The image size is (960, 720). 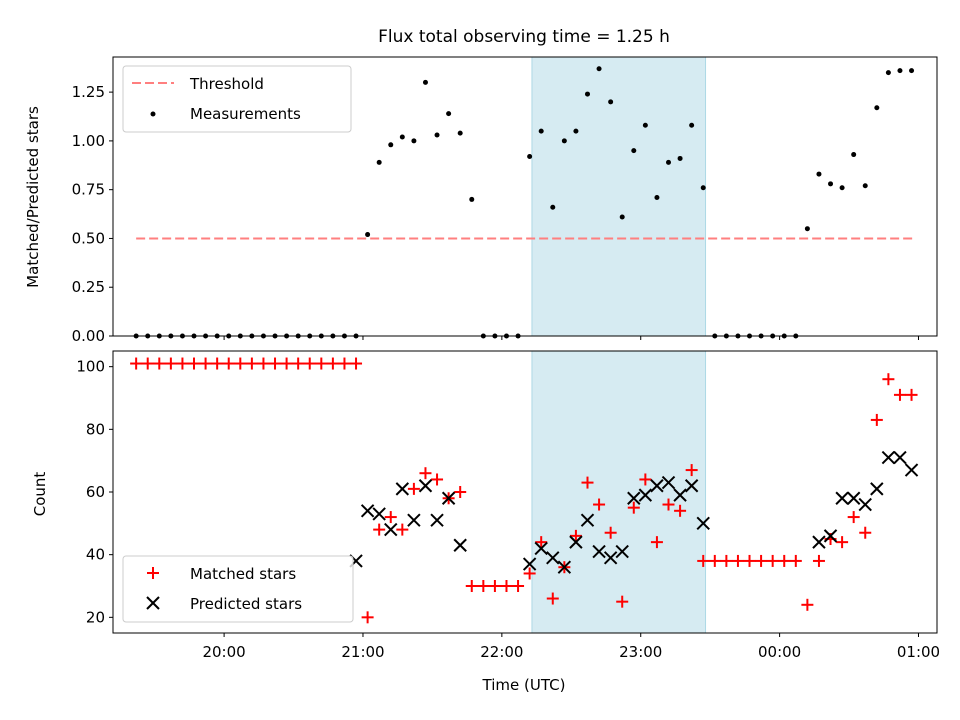 What do you see at coordinates (153, 114) in the screenshot?
I see `legend-measurement-swatch` at bounding box center [153, 114].